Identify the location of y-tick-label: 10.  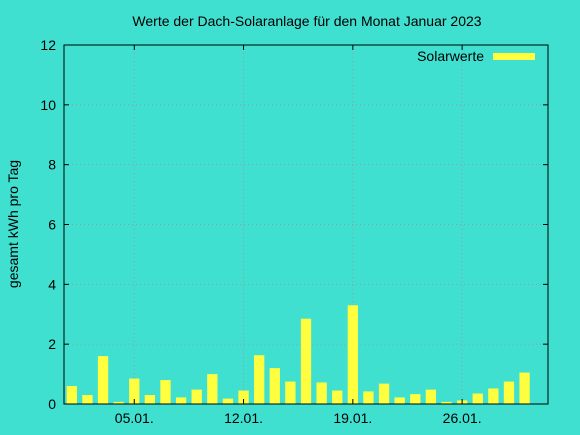
(48, 105).